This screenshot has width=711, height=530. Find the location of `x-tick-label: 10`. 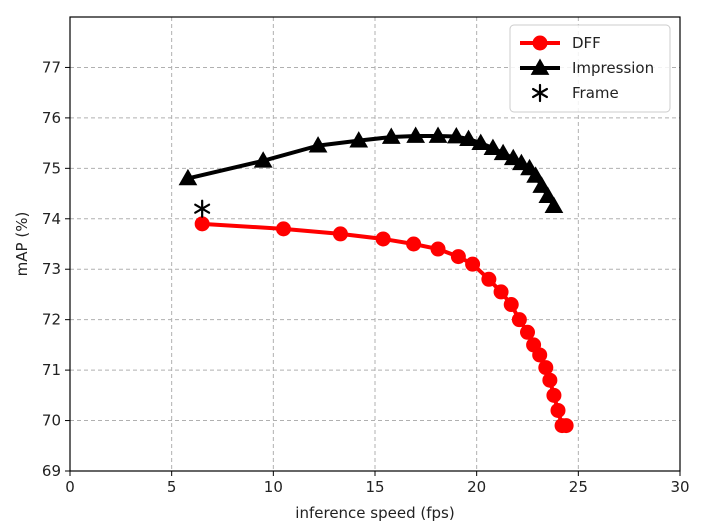

x-tick-label: 10 is located at coordinates (273, 487).